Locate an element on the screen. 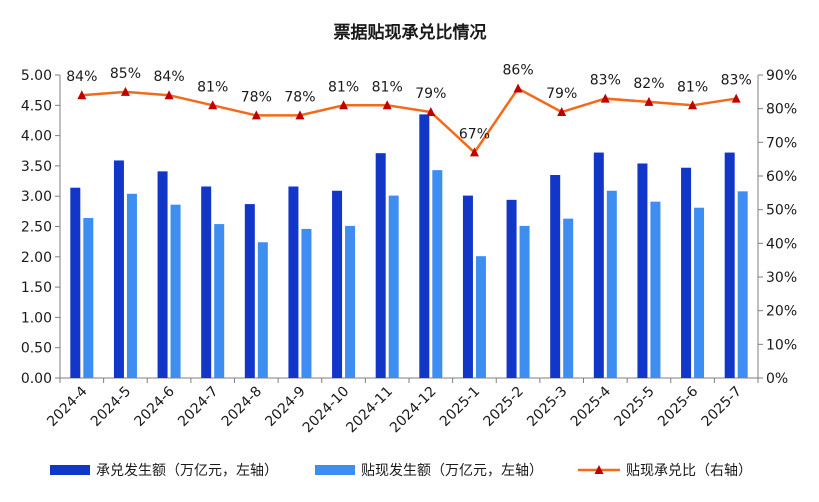  left-axis-tick-label: 3.50 is located at coordinates (36, 167).